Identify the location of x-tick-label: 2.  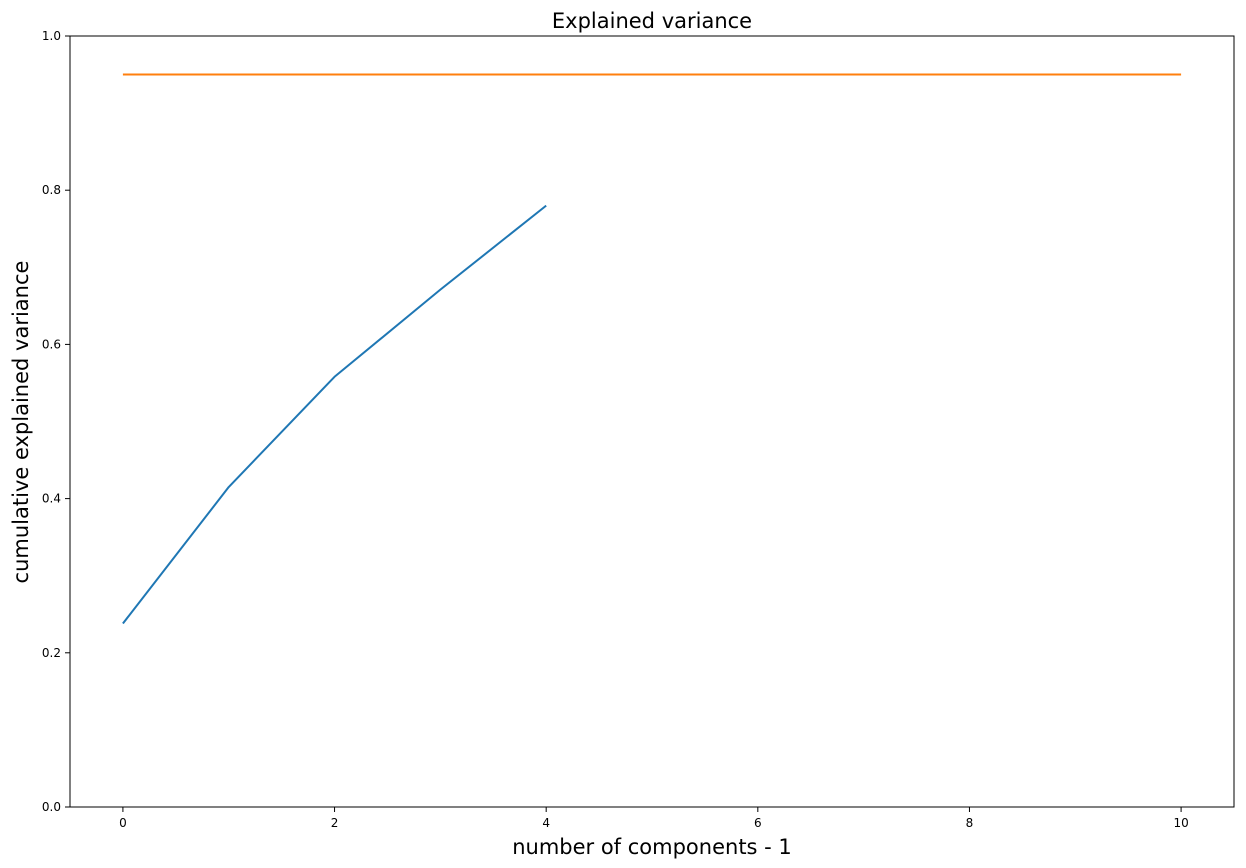
(335, 823).